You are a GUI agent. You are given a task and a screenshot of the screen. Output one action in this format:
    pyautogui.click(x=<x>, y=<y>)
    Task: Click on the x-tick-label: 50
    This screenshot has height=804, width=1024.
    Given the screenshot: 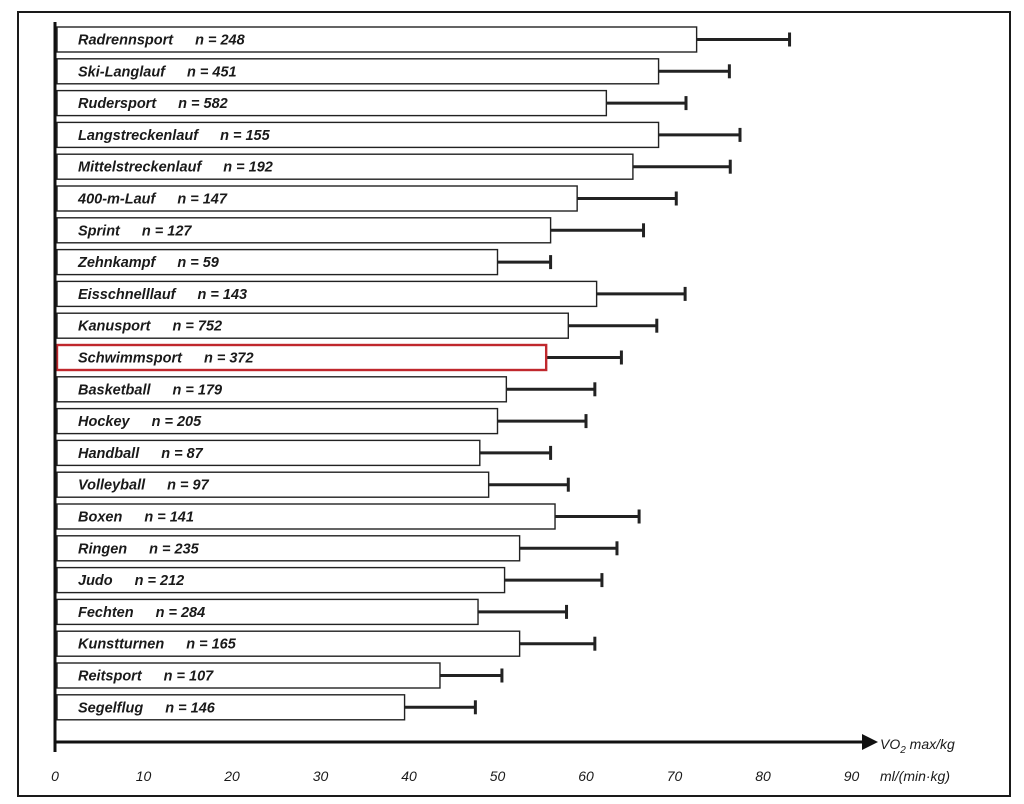 What is the action you would take?
    pyautogui.click(x=498, y=776)
    